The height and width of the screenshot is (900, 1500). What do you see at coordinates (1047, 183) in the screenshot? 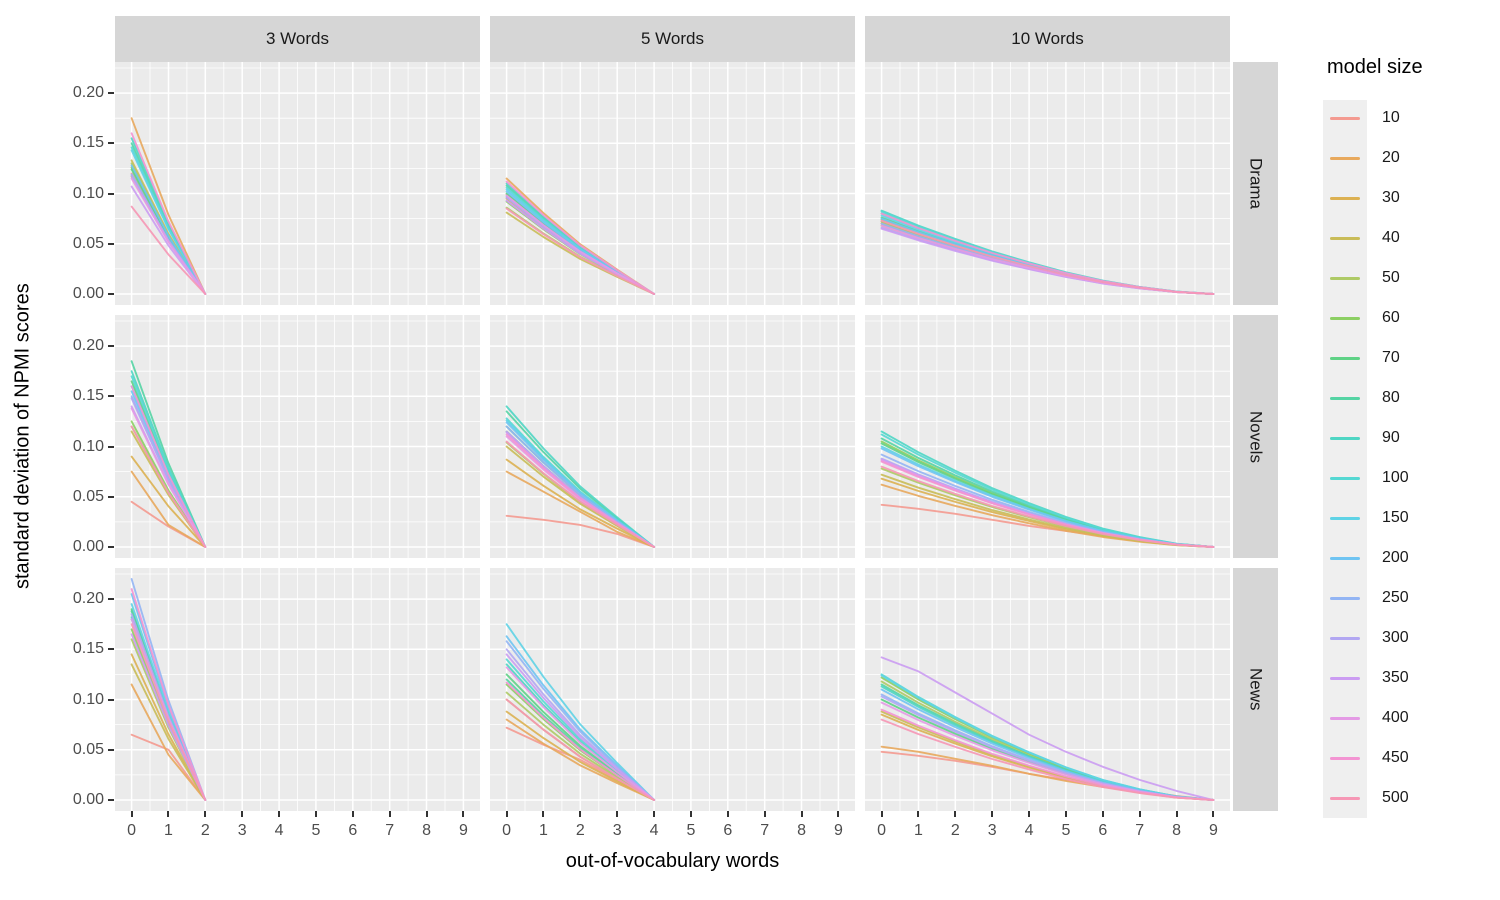
I see `panel-drama-10-words` at bounding box center [1047, 183].